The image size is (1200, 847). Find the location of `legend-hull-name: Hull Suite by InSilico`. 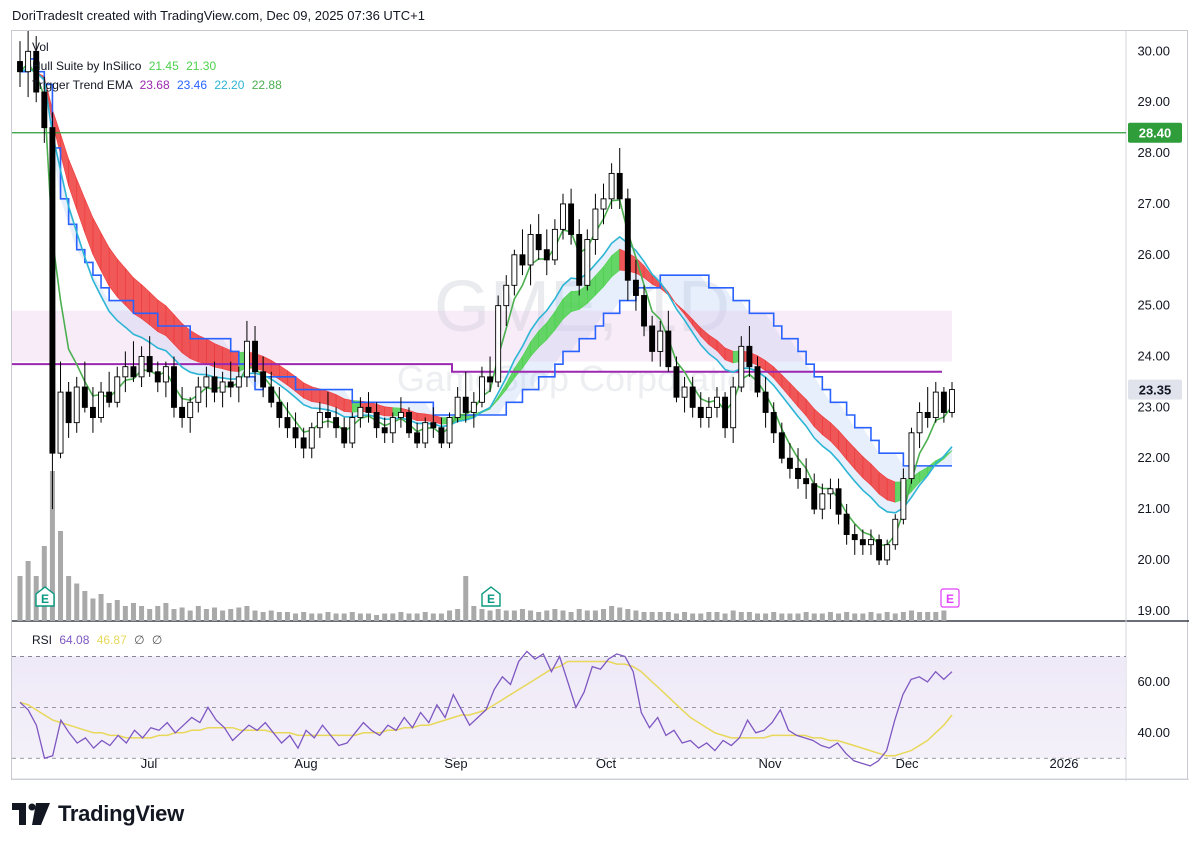

legend-hull-name: Hull Suite by InSilico is located at coordinates (87, 66).